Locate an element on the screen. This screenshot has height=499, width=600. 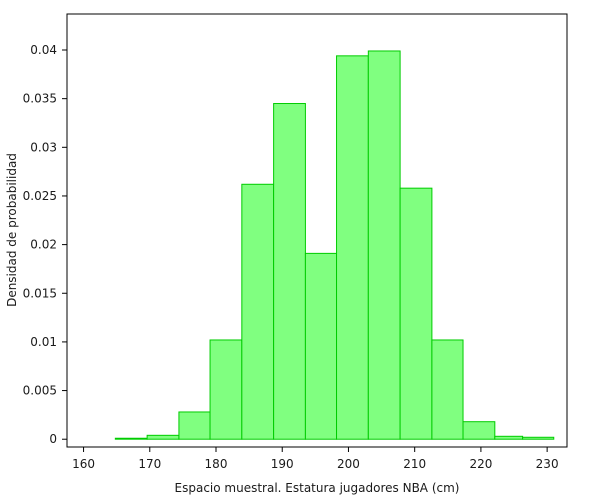
y-tick-label: 0.03 is located at coordinates (43, 147).